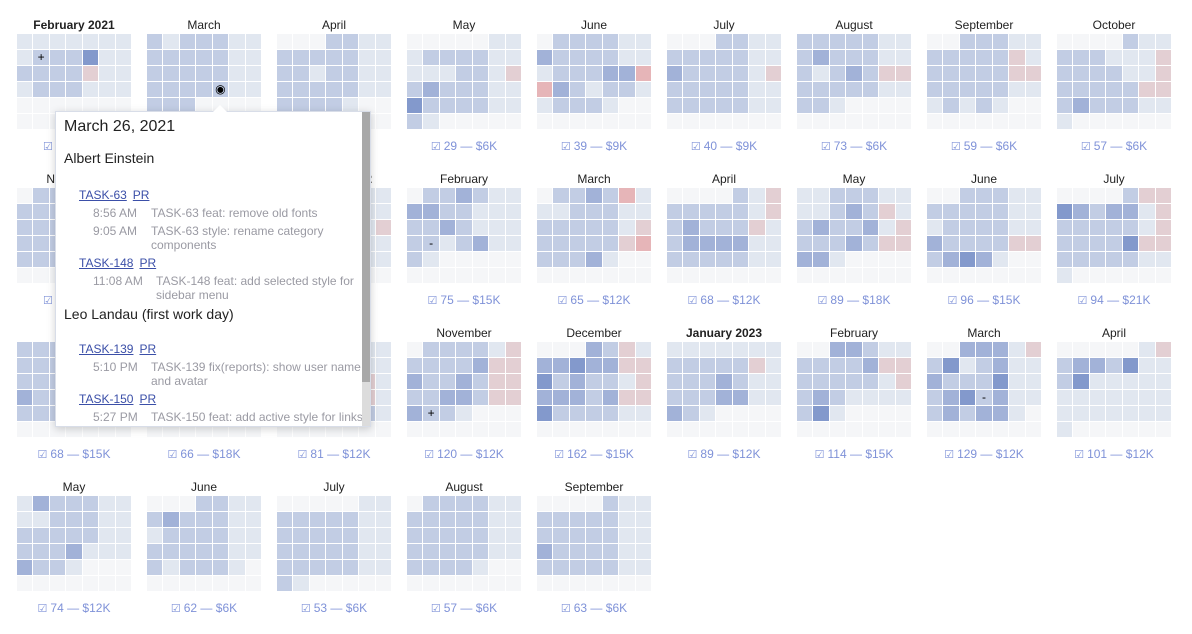  Describe the element at coordinates (106, 399) in the screenshot. I see `task-link: TASK-150` at that location.